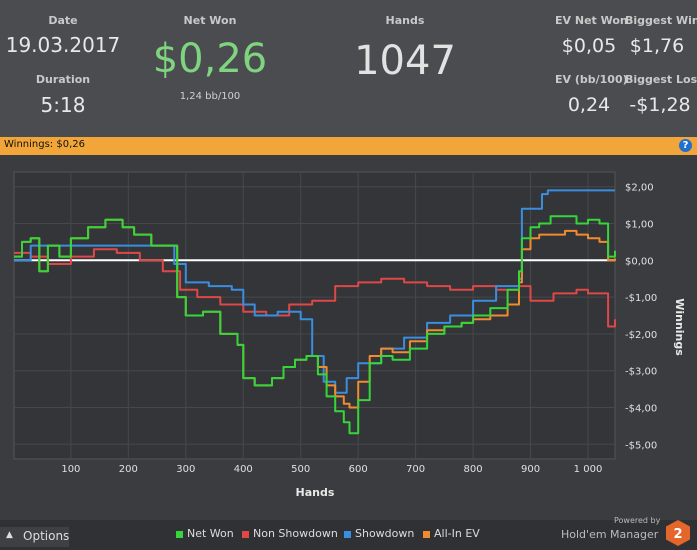  I want to click on duration-value: 5:18, so click(63, 105).